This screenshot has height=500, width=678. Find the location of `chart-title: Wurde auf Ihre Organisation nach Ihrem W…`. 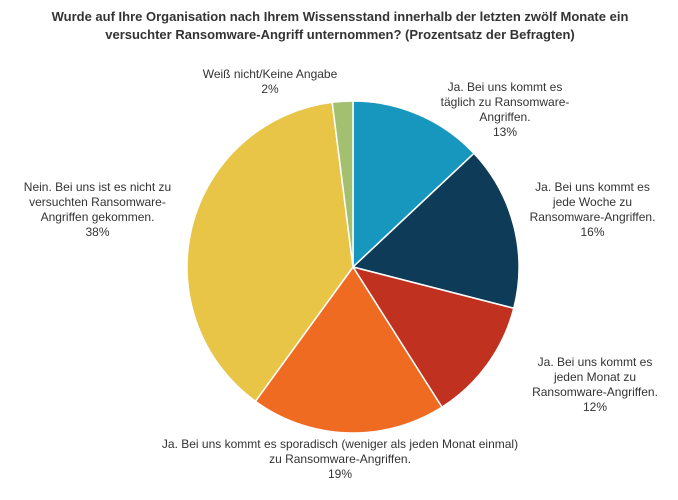

chart-title: Wurde auf Ihre Organisation nach Ihrem W… is located at coordinates (340, 25).